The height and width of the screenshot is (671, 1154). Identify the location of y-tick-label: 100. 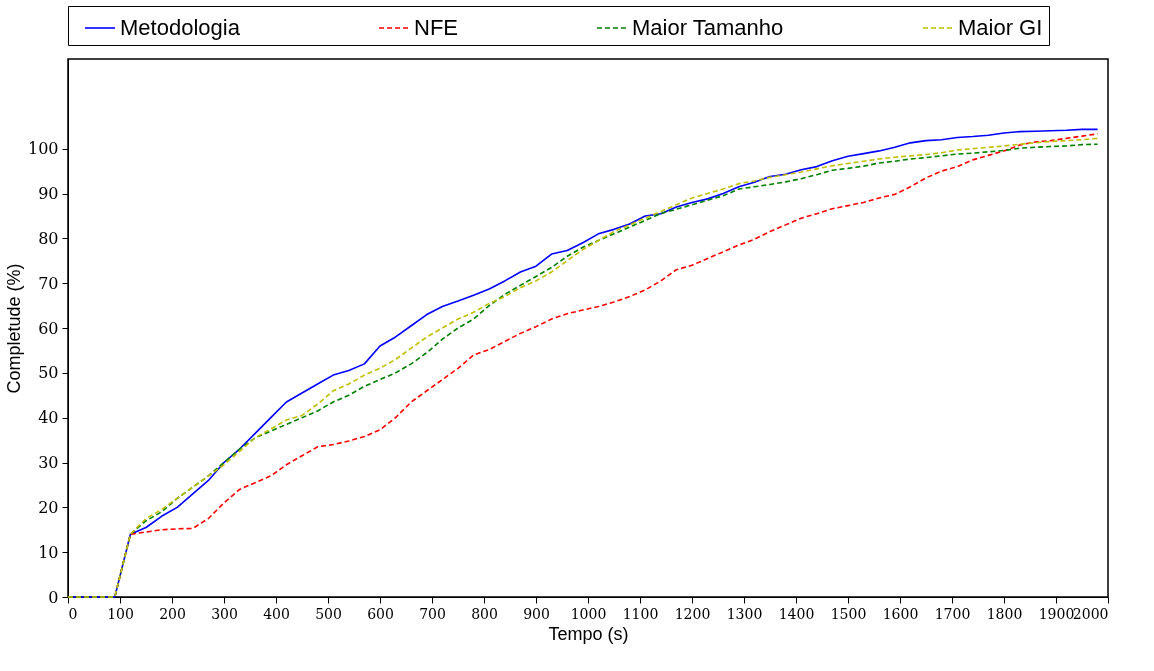
(43, 149).